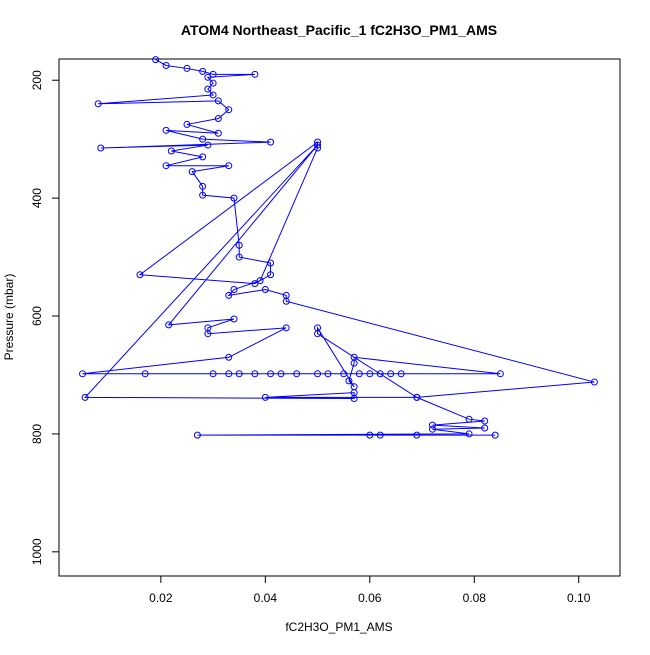 The height and width of the screenshot is (655, 650). Describe the element at coordinates (475, 598) in the screenshot. I see `x-tick-label: 0.08` at that location.